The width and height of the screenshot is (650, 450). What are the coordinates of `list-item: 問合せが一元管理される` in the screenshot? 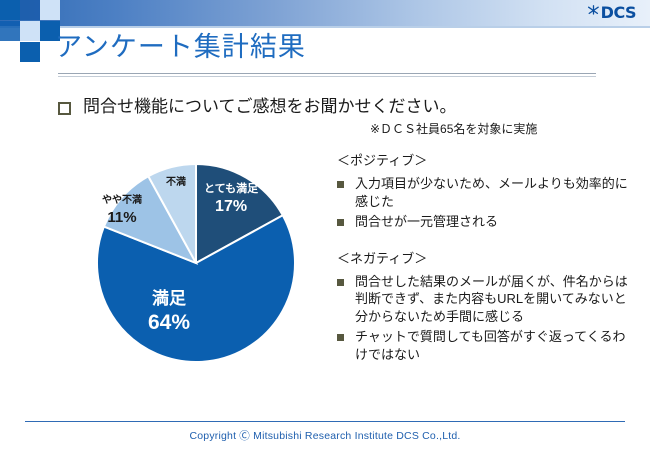 It's located at (487, 222).